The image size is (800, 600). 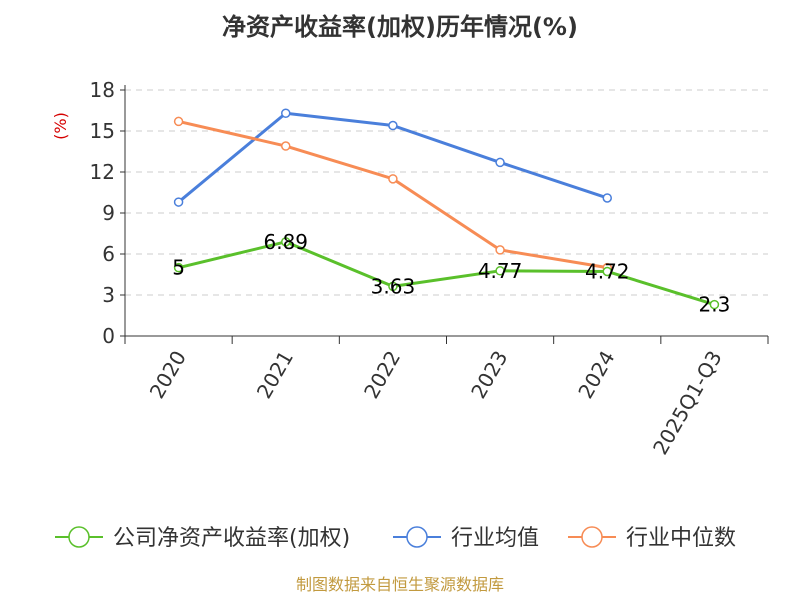 What do you see at coordinates (495, 538) in the screenshot?
I see `legend-label: 行业均值` at bounding box center [495, 538].